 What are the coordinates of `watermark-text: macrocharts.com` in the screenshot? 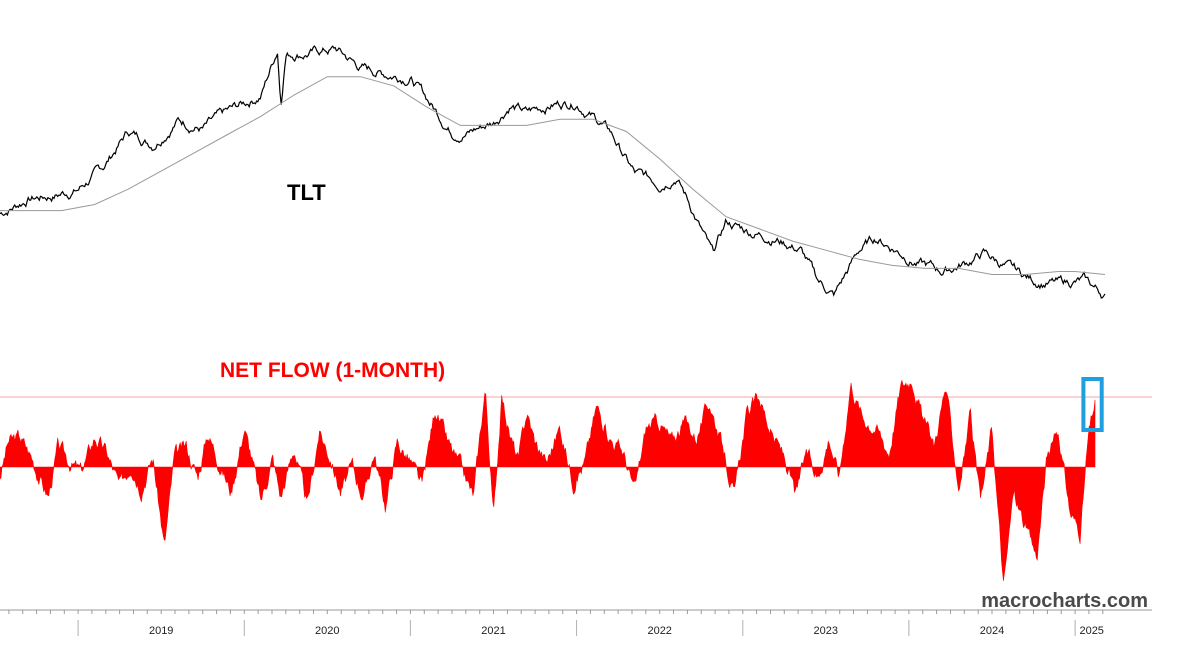 It's located at (1064, 601).